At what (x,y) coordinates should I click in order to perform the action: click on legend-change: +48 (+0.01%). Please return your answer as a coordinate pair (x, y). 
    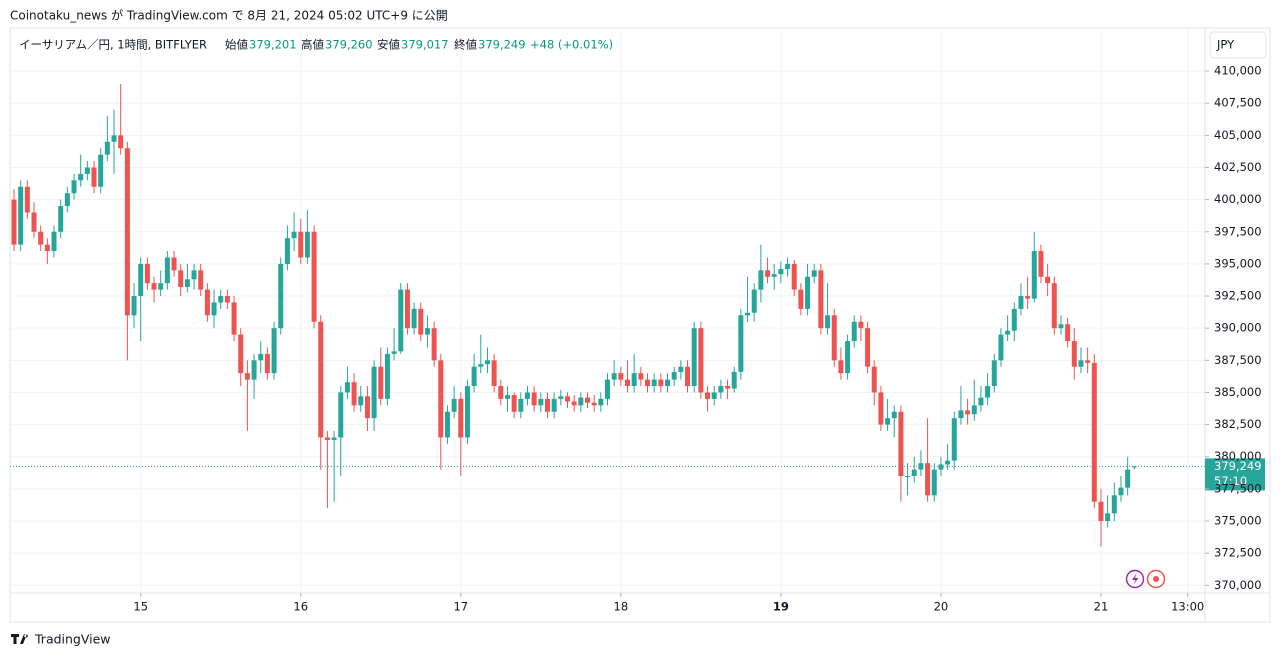
    Looking at the image, I should click on (571, 45).